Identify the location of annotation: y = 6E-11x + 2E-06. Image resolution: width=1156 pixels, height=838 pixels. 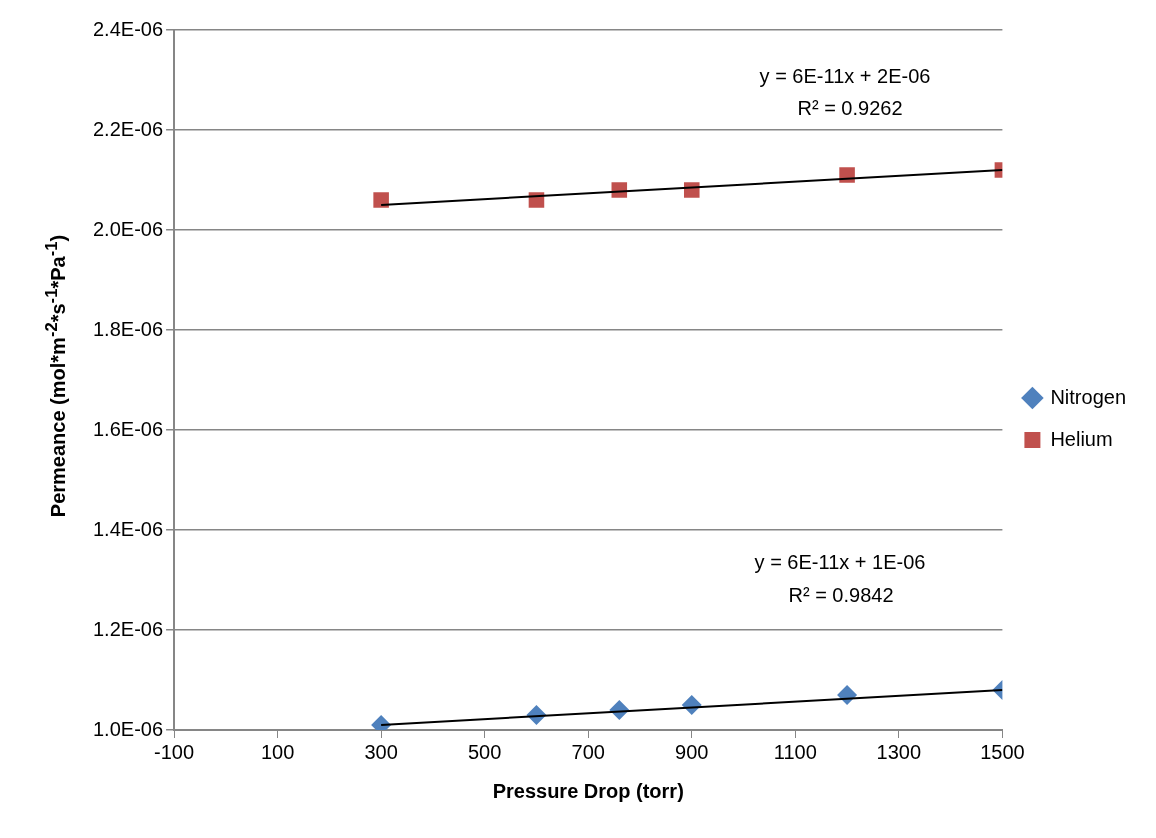
(845, 75).